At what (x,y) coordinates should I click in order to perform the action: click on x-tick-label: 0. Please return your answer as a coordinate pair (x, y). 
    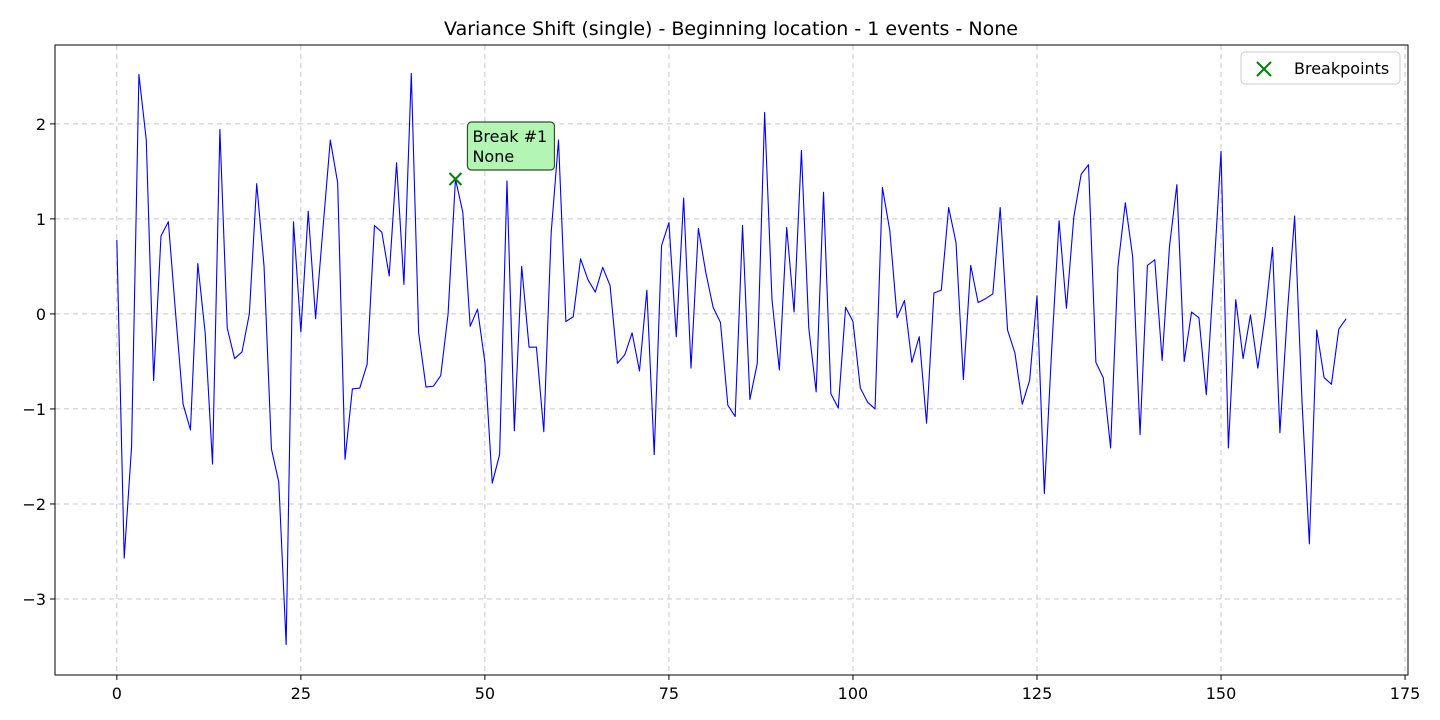
    Looking at the image, I should click on (117, 693).